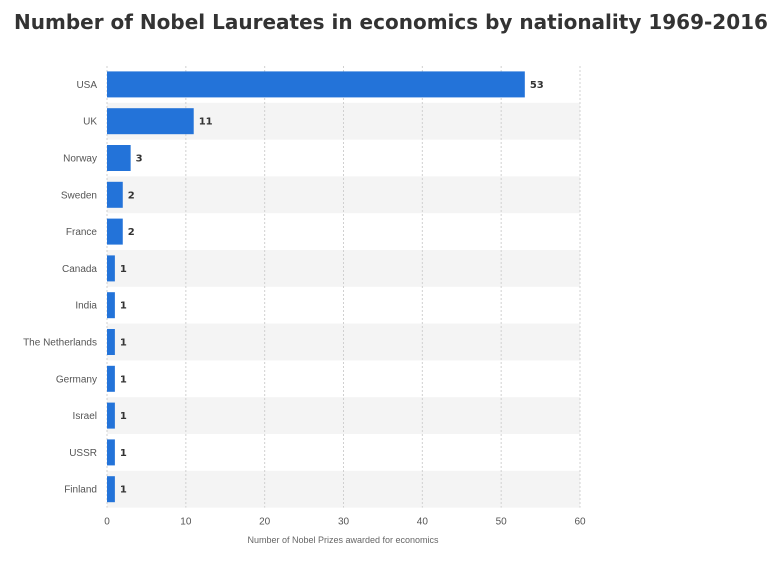 The image size is (768, 562). I want to click on category-label: USA, so click(86, 85).